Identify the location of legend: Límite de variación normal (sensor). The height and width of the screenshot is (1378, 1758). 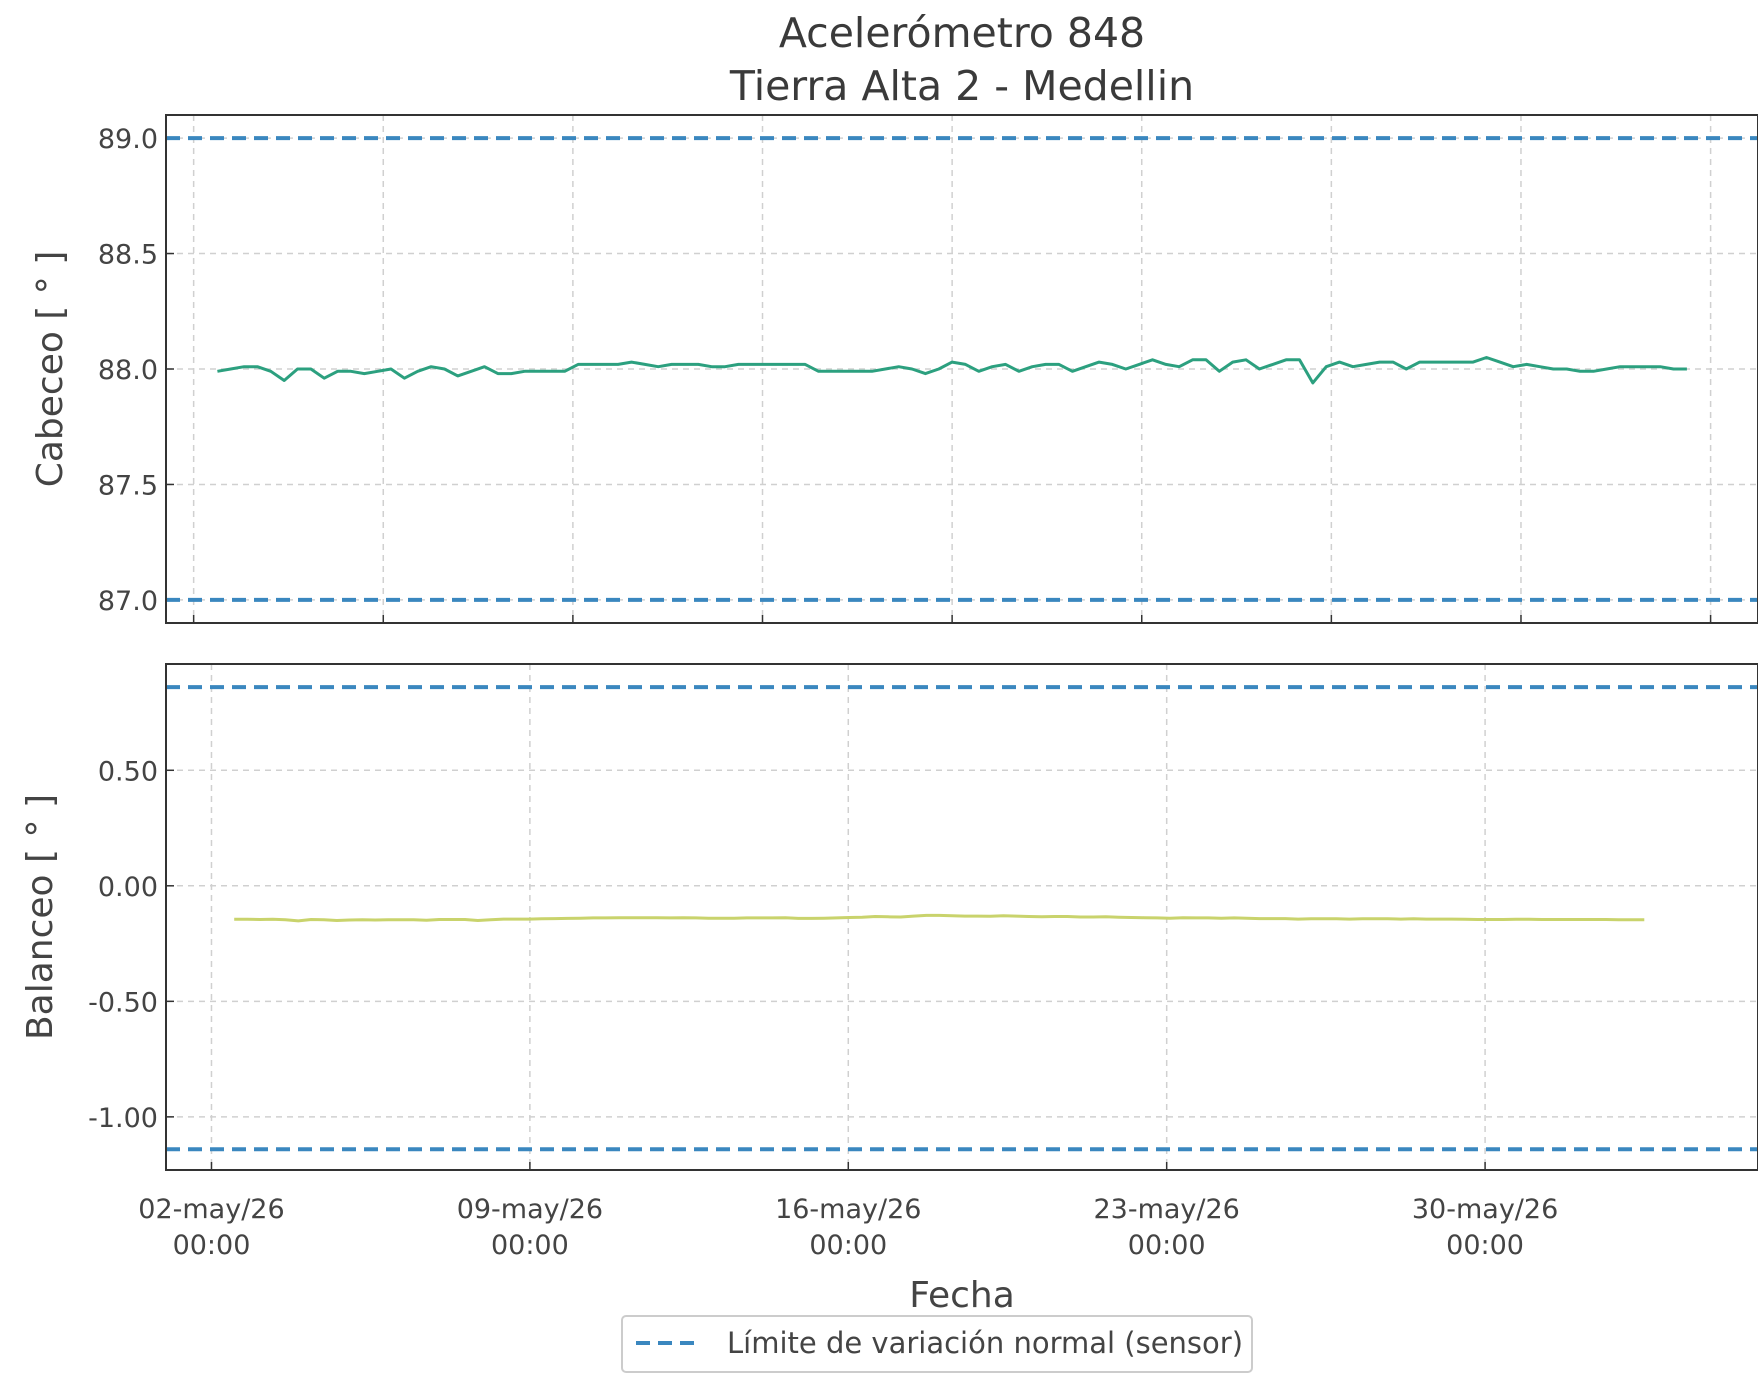
(937, 1344).